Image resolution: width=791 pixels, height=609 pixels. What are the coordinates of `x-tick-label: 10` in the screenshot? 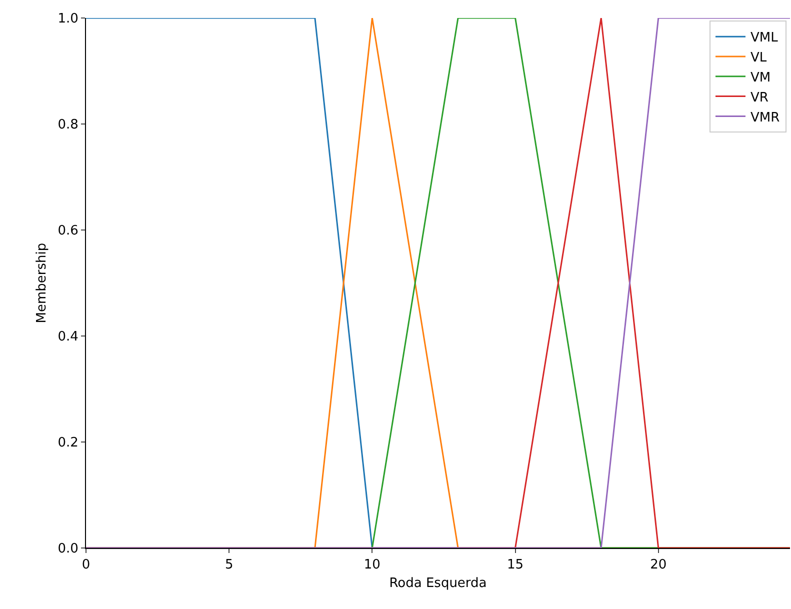 It's located at (372, 565).